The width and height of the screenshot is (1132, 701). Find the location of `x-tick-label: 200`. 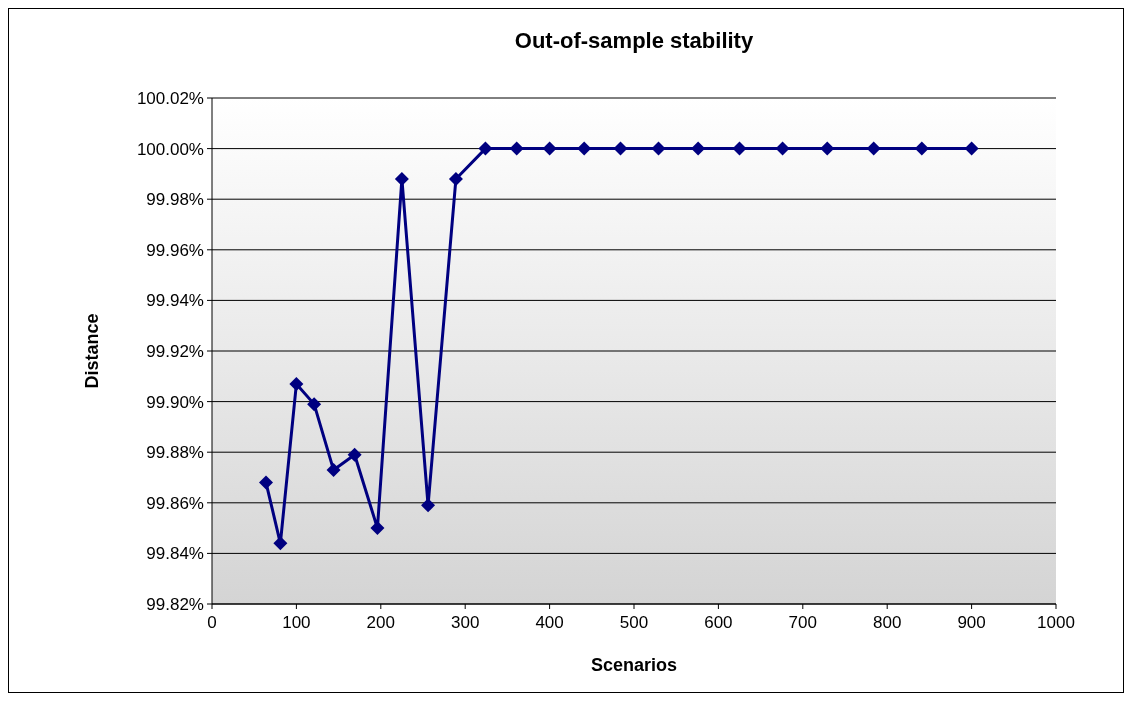

x-tick-label: 200 is located at coordinates (380, 622).